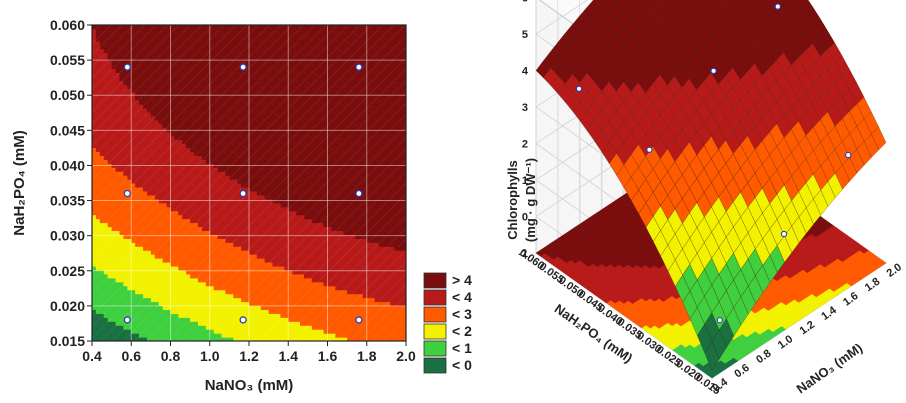 This screenshot has width=906, height=403. Describe the element at coordinates (67, 306) in the screenshot. I see `y-tick-label: 0.020` at that location.